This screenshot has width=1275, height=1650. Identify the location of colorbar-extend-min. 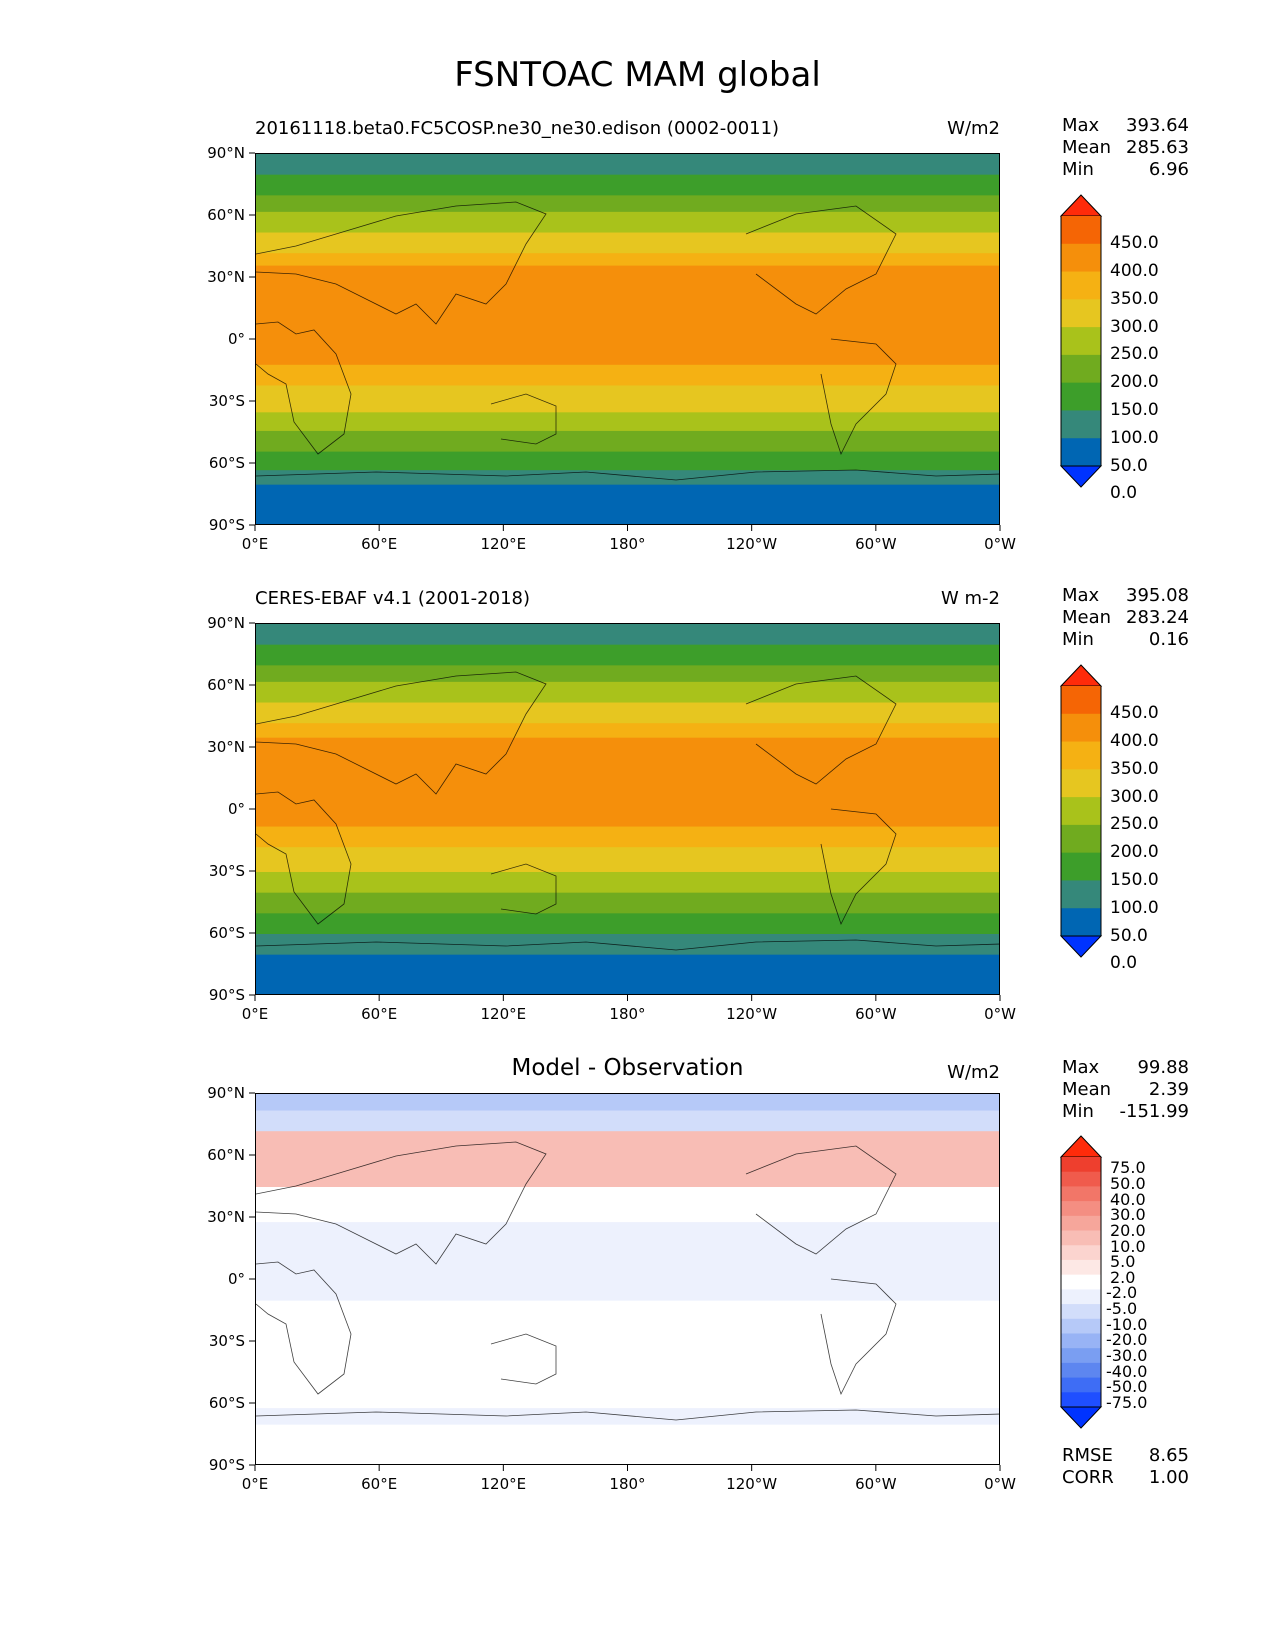
(1081, 946).